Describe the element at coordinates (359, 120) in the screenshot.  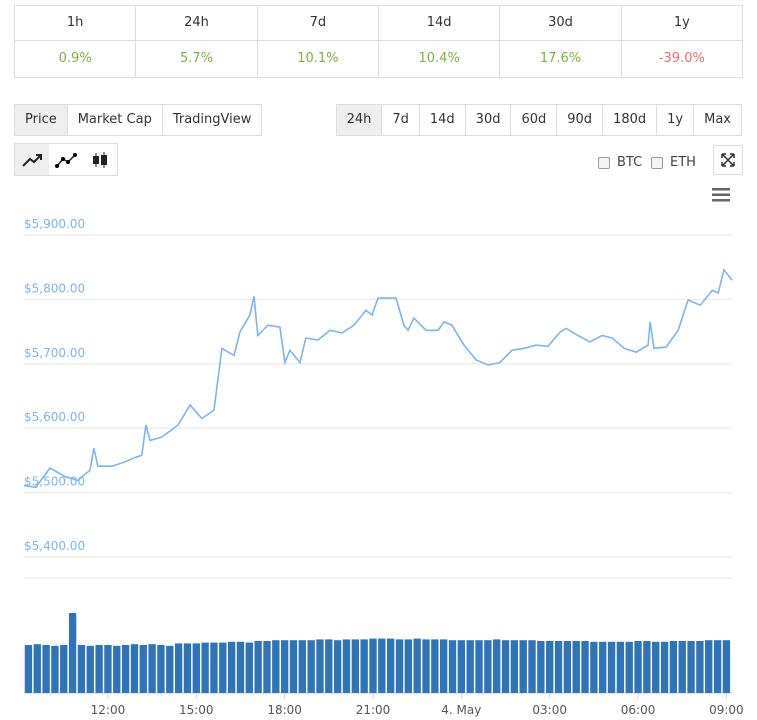
I see `range-tab: 24h` at that location.